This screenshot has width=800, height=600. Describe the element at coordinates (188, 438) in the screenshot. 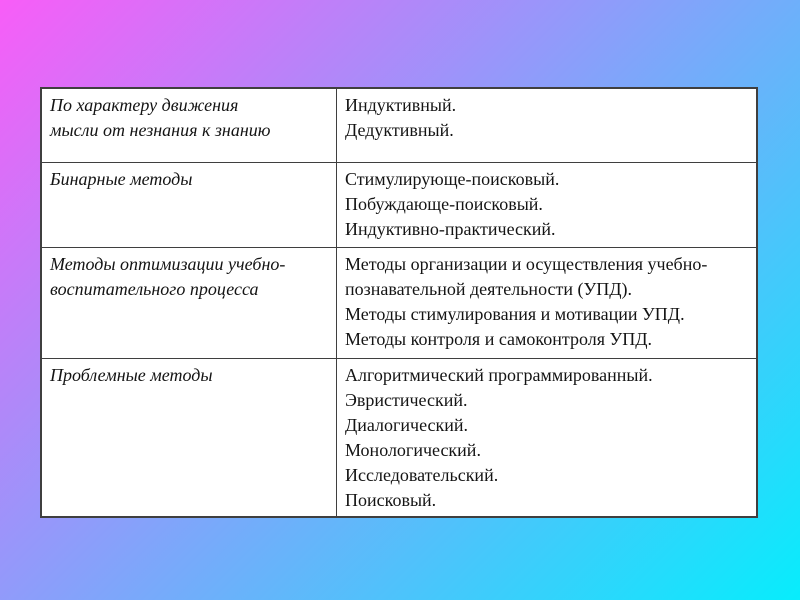

I see `method-category-cell: Проблемные методы` at that location.